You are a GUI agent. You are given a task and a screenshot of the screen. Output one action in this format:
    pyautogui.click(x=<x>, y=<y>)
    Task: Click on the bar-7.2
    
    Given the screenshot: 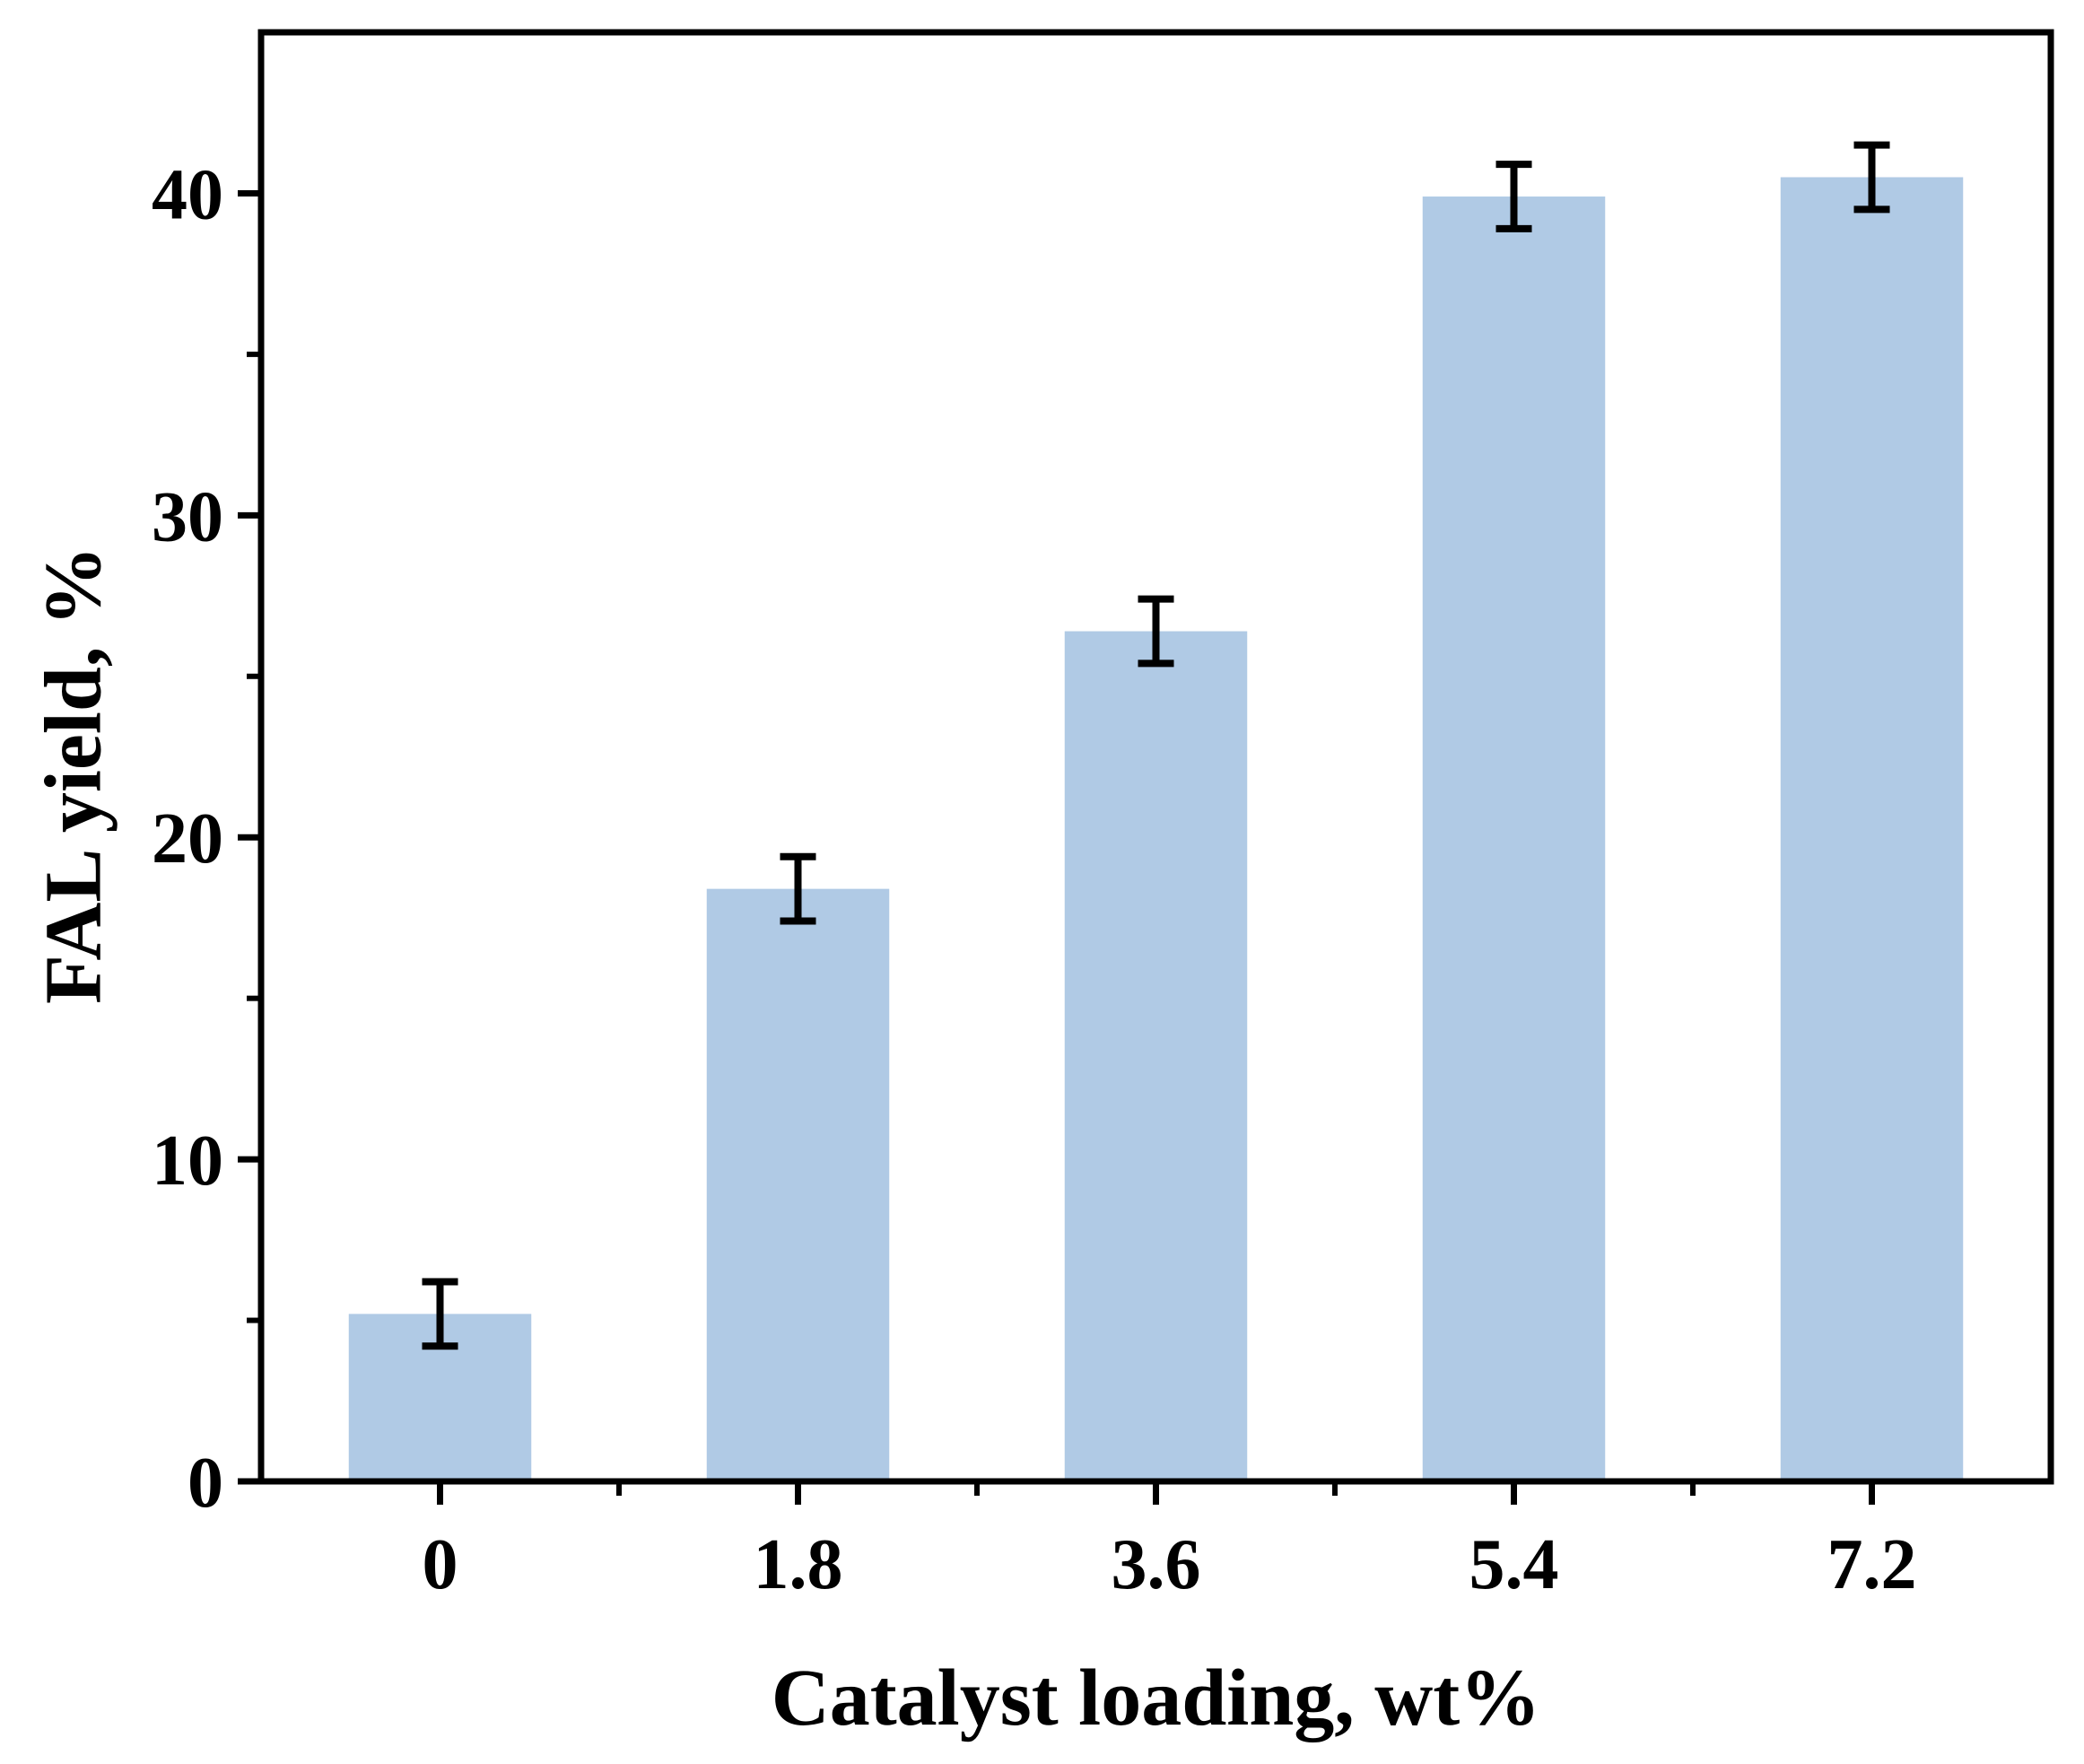 What is the action you would take?
    pyautogui.click(x=1872, y=829)
    